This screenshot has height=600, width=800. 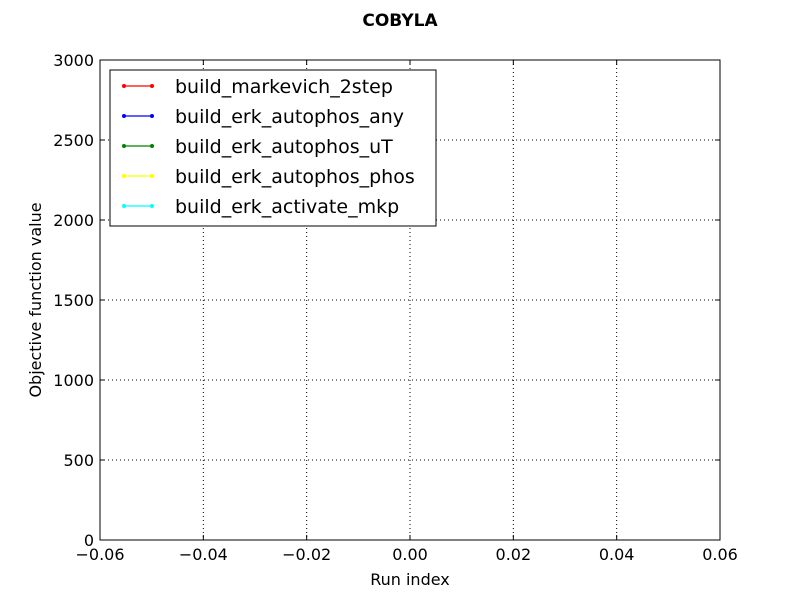 What do you see at coordinates (289, 117) in the screenshot?
I see `legend-label: build_erk_autophos_any` at bounding box center [289, 117].